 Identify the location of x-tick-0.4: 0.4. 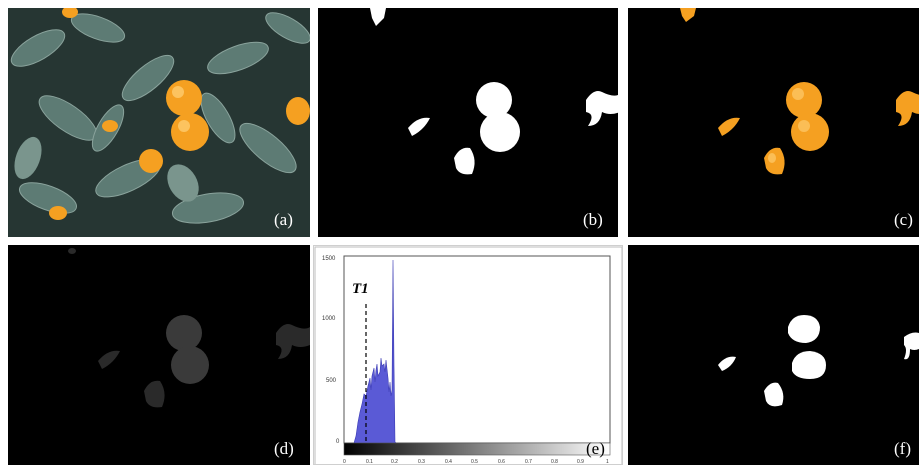
(448, 462).